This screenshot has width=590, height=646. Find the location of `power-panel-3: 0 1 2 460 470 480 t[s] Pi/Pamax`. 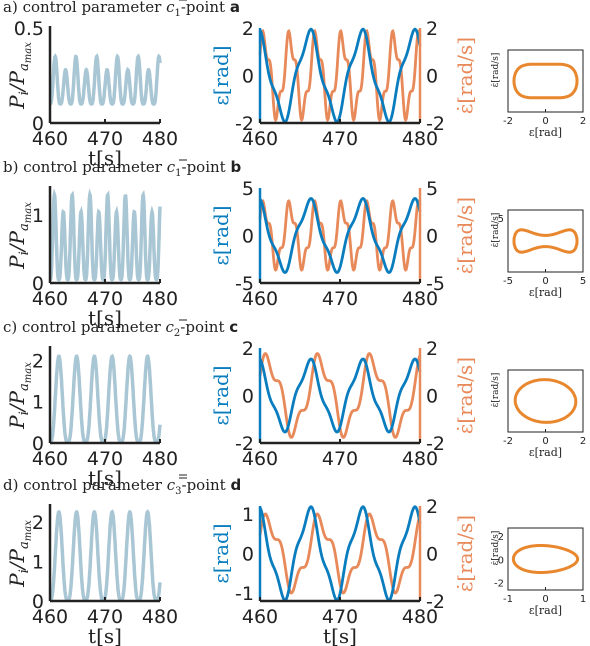

power-panel-3: 0 1 2 460 470 480 t[s] Pi/Pamax is located at coordinates (91, 418).